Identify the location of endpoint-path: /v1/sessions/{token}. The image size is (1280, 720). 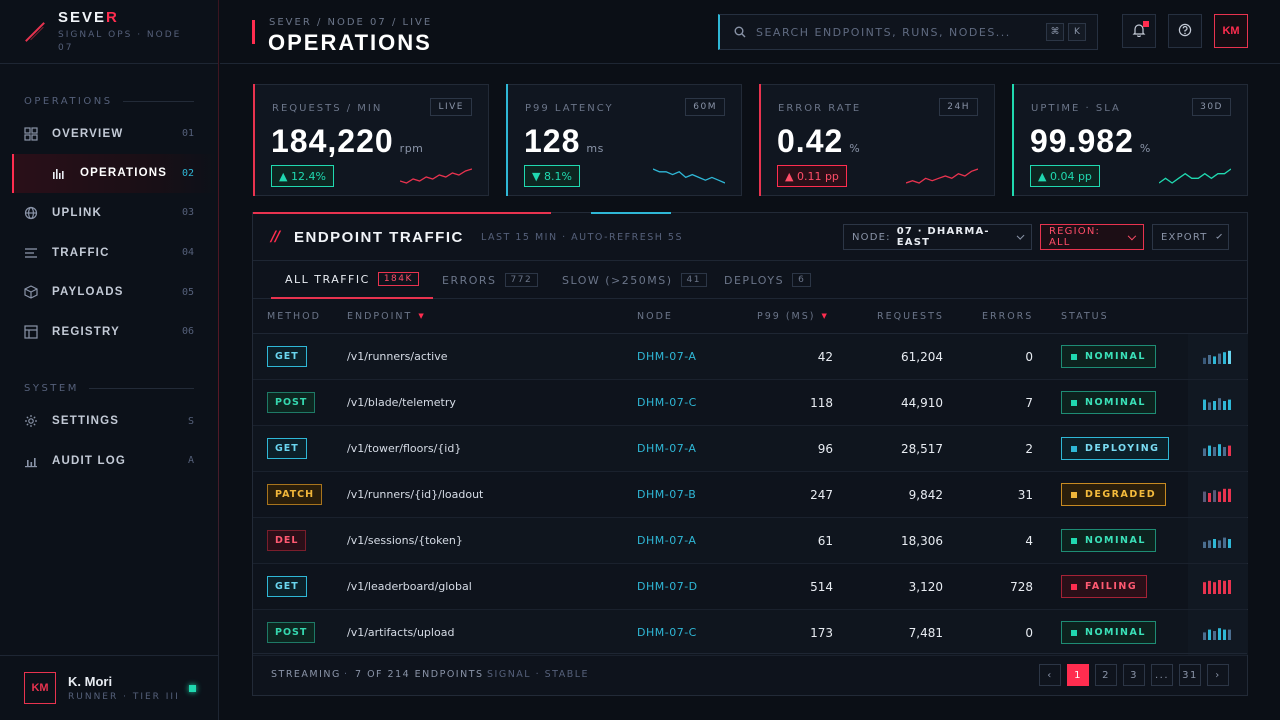
(405, 540).